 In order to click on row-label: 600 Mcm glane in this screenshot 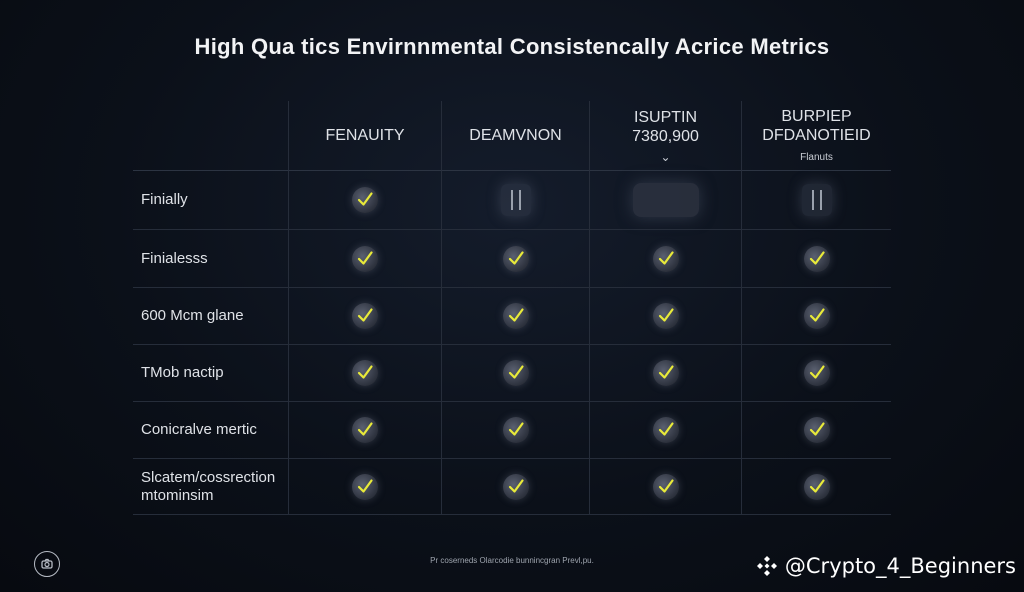, I will do `click(210, 316)`.